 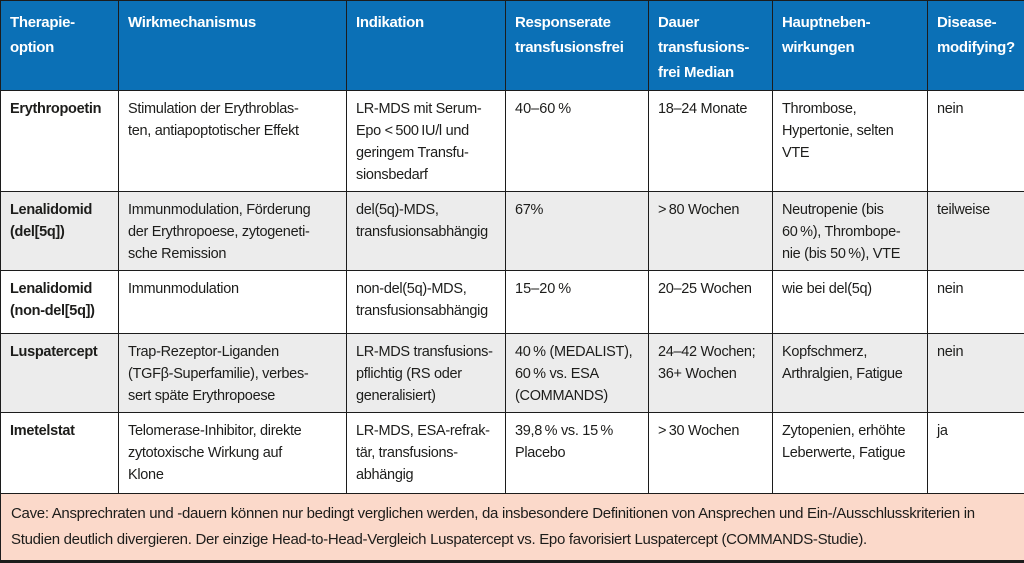 What do you see at coordinates (60, 231) in the screenshot?
I see `cell-therapy: Lenalidomid (del[5q])` at bounding box center [60, 231].